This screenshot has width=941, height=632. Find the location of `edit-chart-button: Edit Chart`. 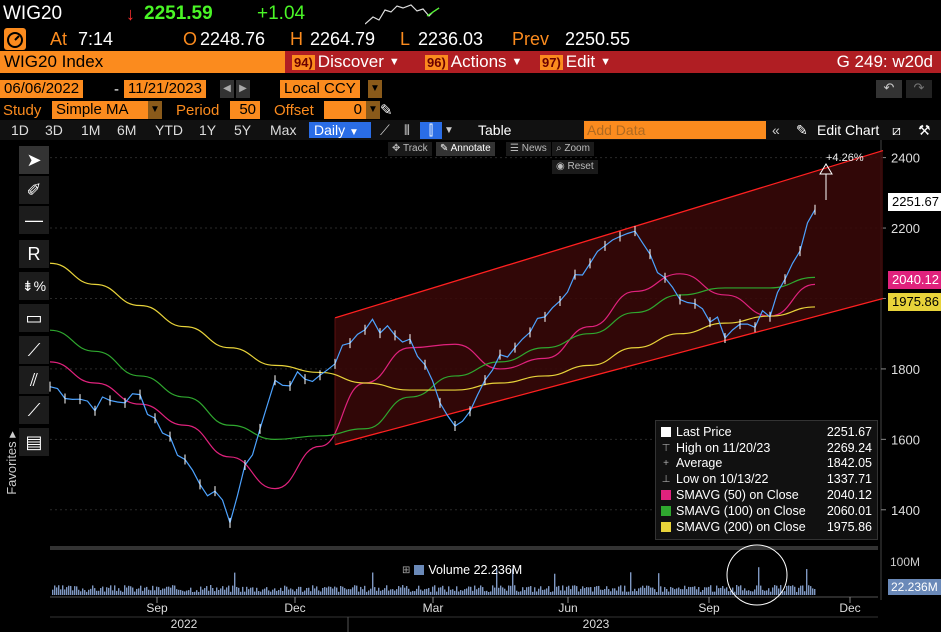

edit-chart-button: Edit Chart is located at coordinates (848, 130).